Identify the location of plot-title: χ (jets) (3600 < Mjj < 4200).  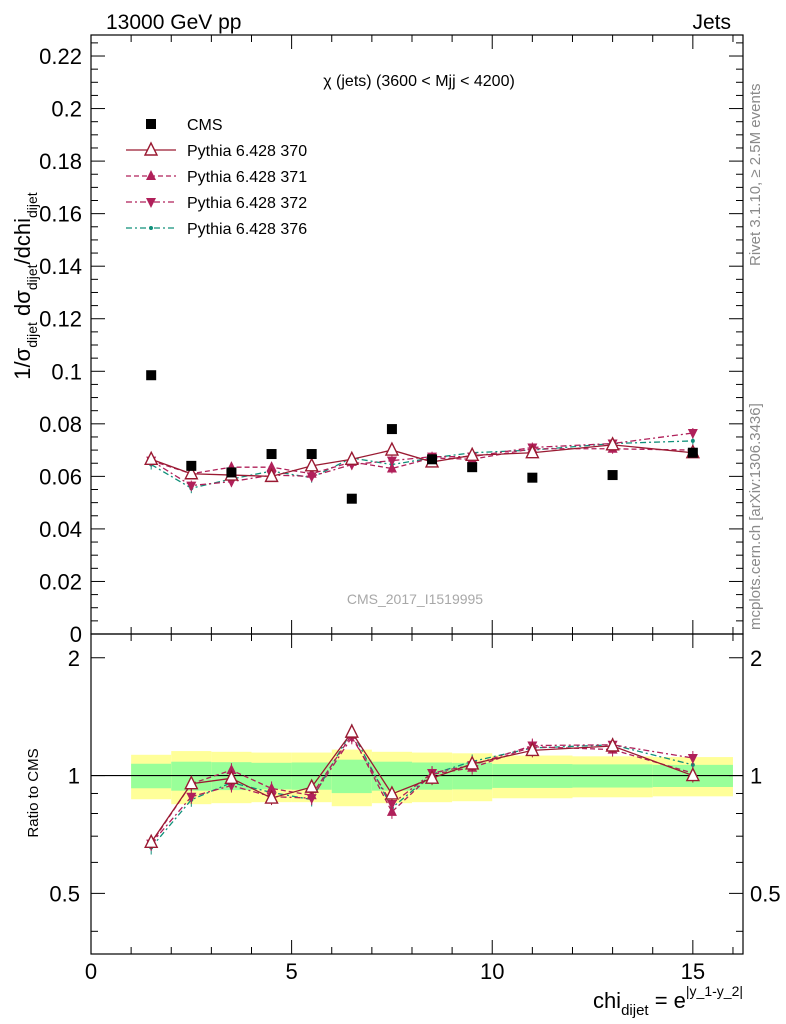
(419, 81).